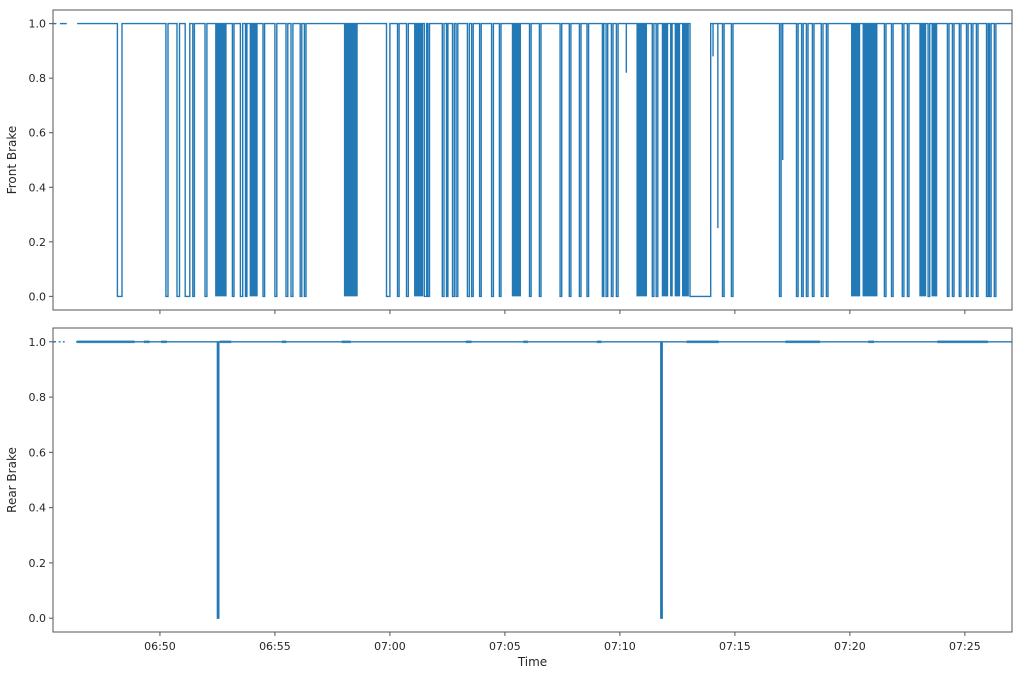 The image size is (1024, 684). I want to click on x-tick-label: 07:20, so click(850, 646).